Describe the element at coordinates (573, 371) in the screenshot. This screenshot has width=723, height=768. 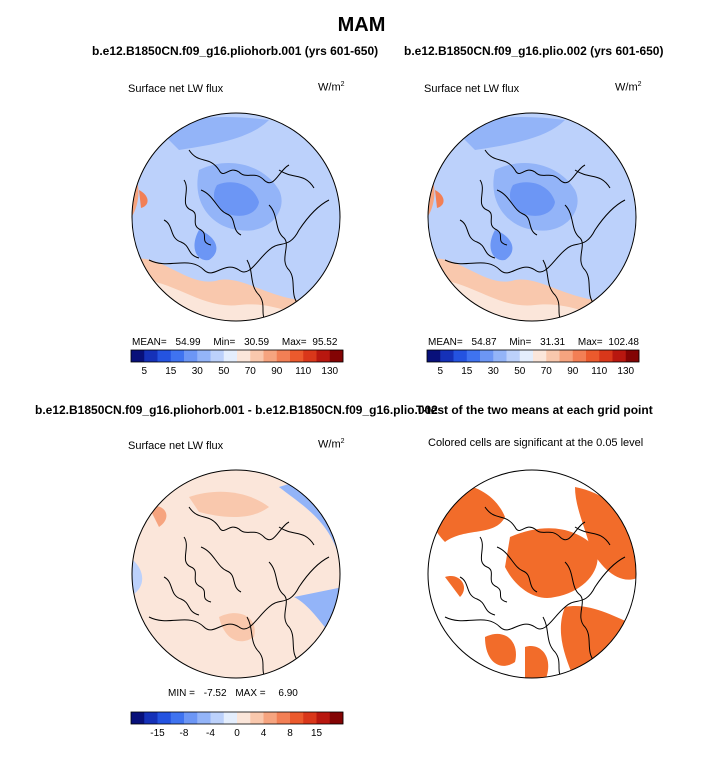
I see `panel-2-colorbar-tick-label: 90` at that location.